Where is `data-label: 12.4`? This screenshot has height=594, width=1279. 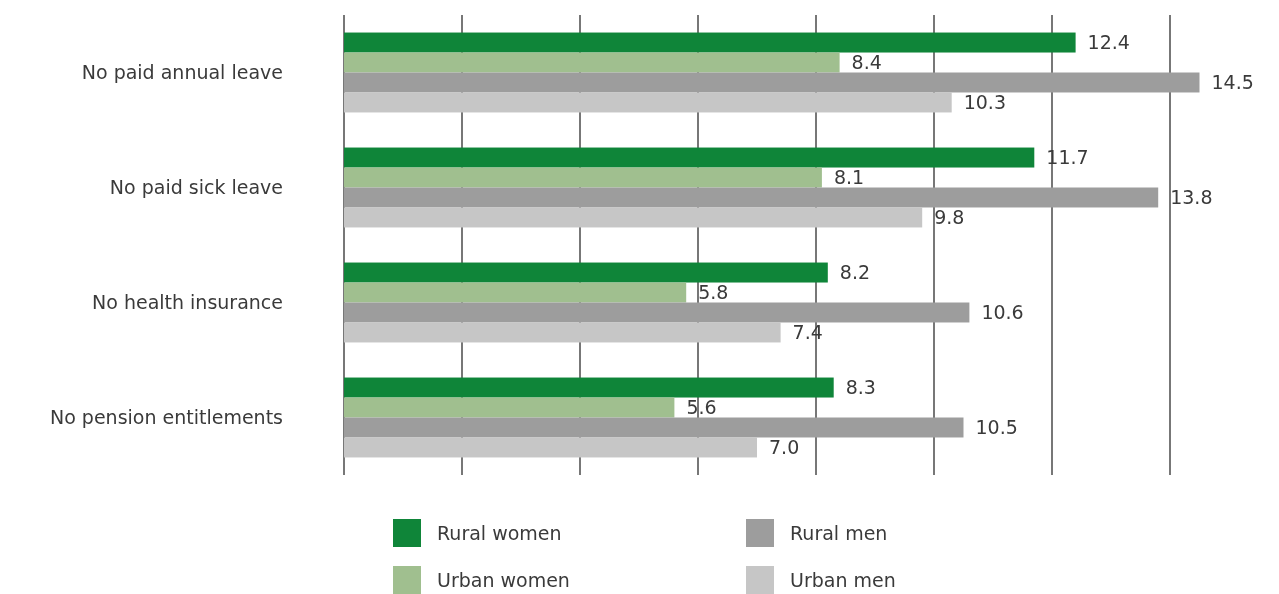 data-label: 12.4 is located at coordinates (1108, 42).